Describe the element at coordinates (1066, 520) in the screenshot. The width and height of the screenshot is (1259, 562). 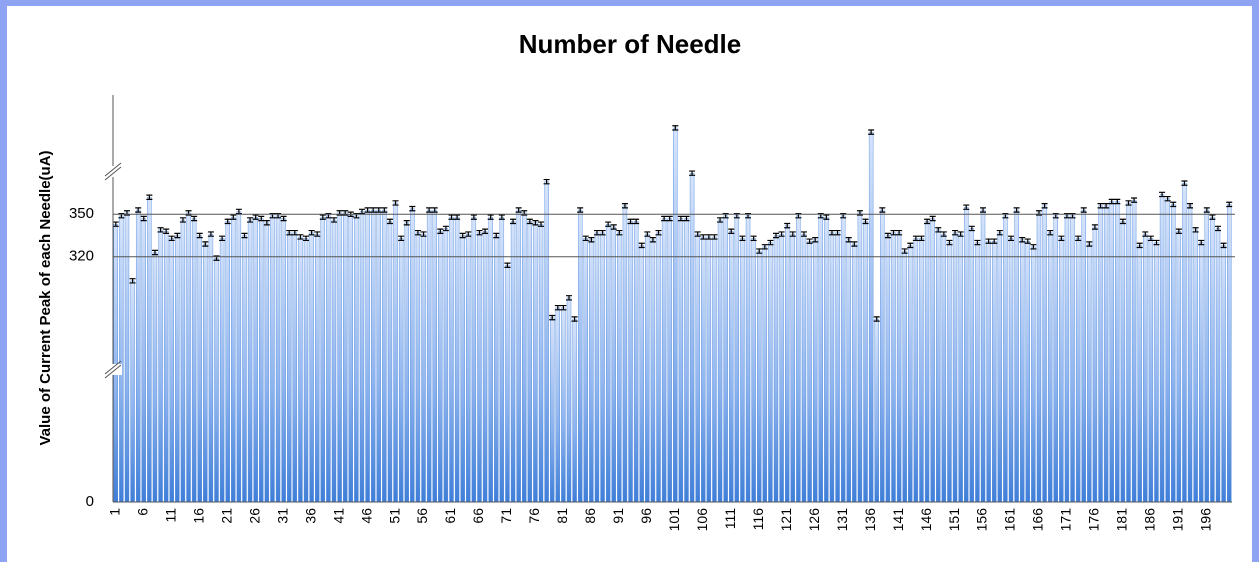
I see `x-tick-label: 171` at that location.